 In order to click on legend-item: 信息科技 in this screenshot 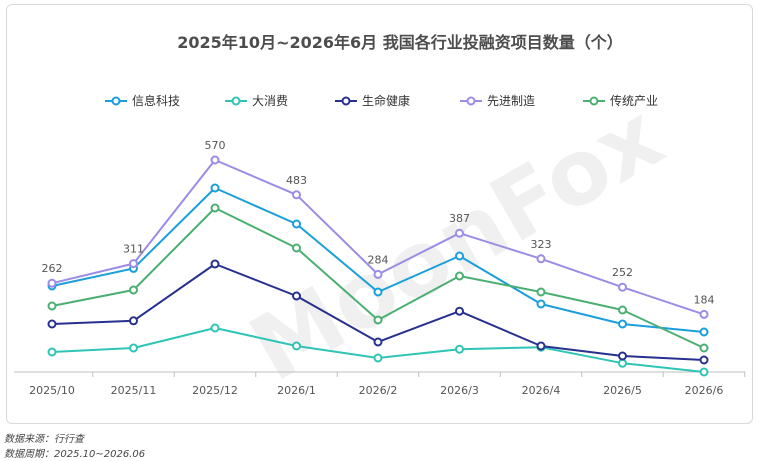, I will do `click(142, 100)`.